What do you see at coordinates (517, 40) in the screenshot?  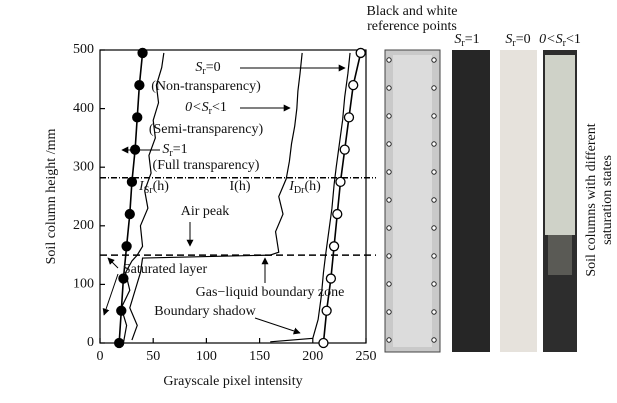 I see `photo-label: Sr=0` at bounding box center [517, 40].